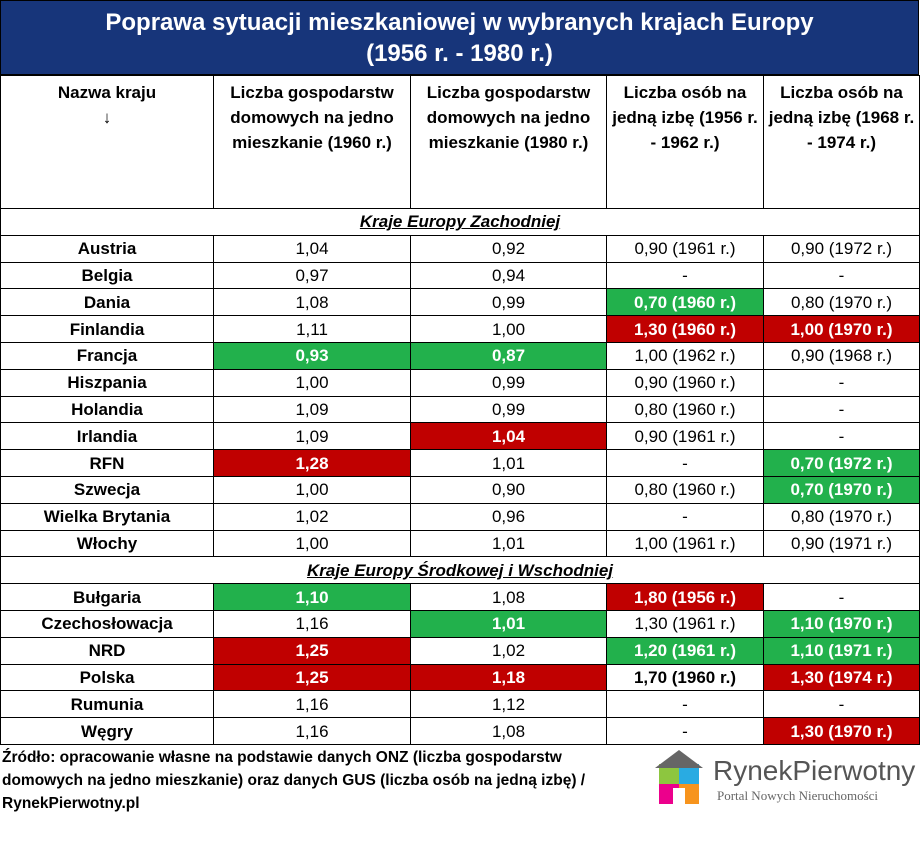 The width and height of the screenshot is (921, 853). I want to click on section-row: Kraje Europy Zachodniej, so click(460, 222).